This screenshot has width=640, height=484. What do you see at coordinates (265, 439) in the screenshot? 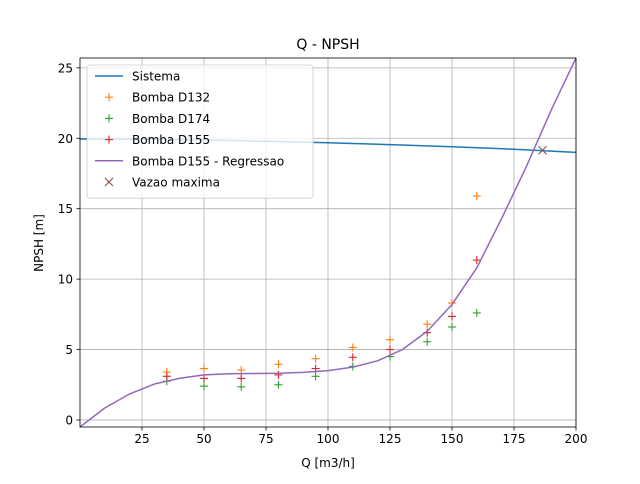
I see `x-tick-label: 75` at bounding box center [265, 439].